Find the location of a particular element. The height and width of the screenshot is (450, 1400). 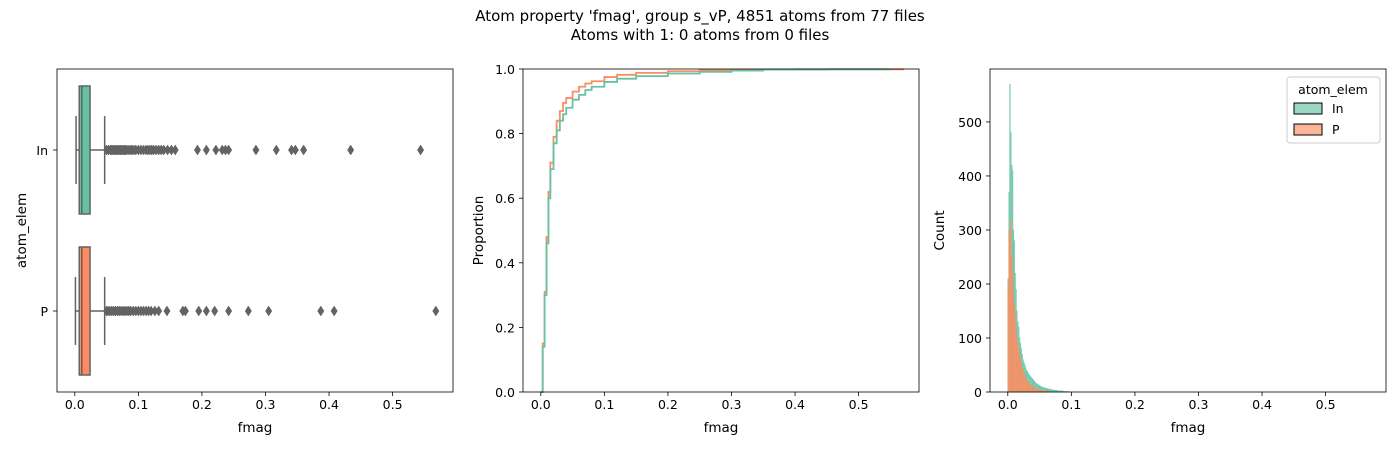

y-tick-label: 100 is located at coordinates (970, 338).